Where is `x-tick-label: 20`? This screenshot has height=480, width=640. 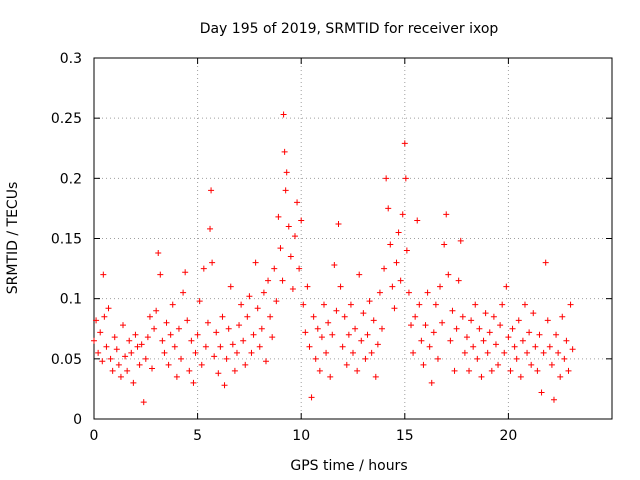
x-tick-label: 20 is located at coordinates (508, 436).